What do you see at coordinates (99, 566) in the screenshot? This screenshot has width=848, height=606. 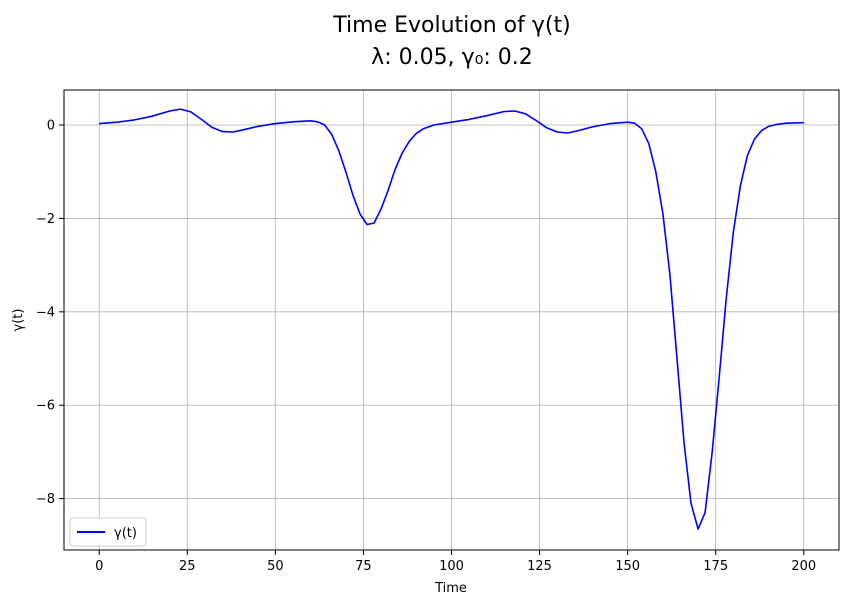 I see `x-tick-label: 0` at bounding box center [99, 566].